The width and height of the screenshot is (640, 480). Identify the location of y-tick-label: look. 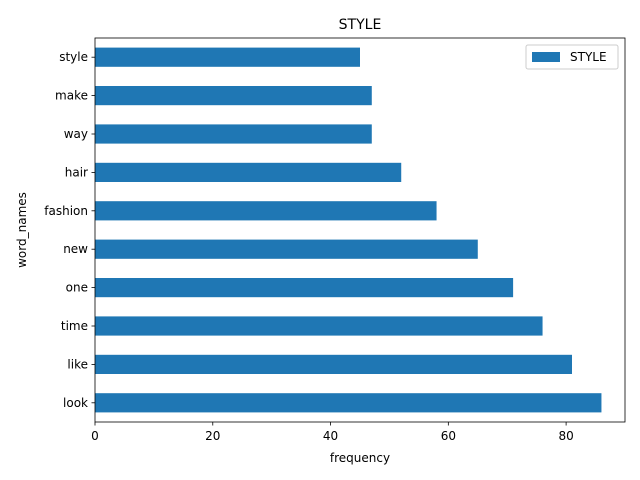
(75, 403).